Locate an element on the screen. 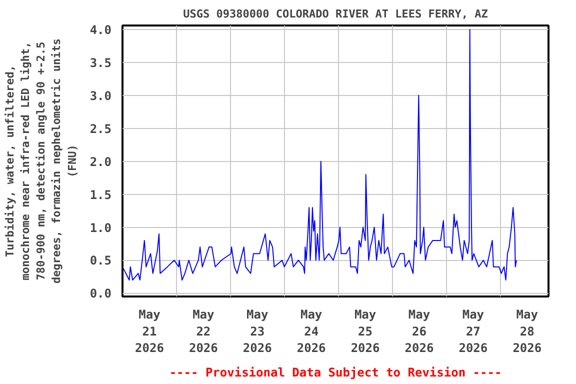 This screenshot has height=384, width=576. x-tick-label: May 27 2026 is located at coordinates (473, 332).